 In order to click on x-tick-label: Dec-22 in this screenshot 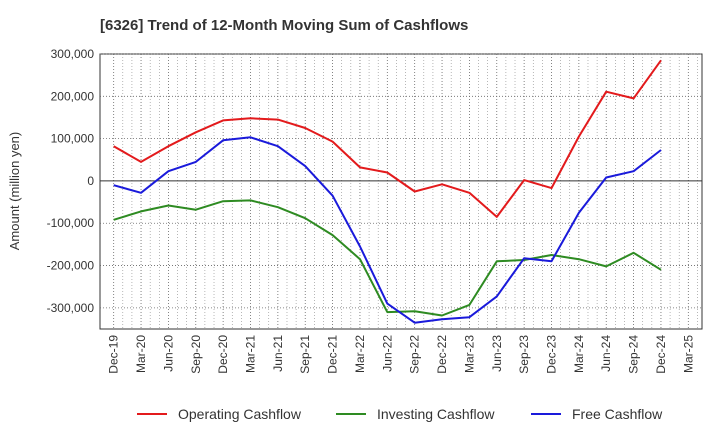, I will do `click(442, 354)`.